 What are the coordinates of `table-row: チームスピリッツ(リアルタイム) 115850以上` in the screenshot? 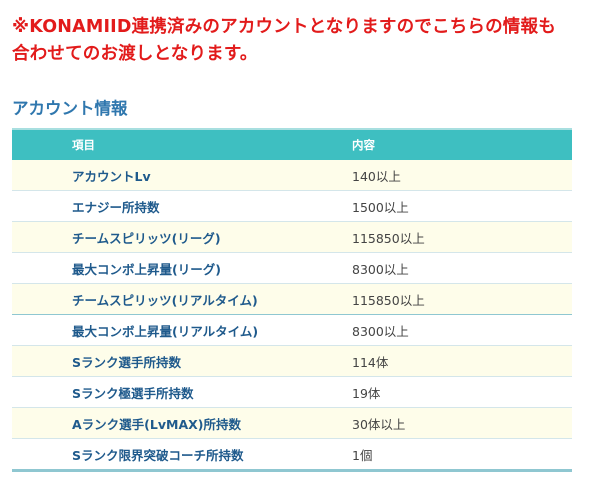 It's located at (292, 299).